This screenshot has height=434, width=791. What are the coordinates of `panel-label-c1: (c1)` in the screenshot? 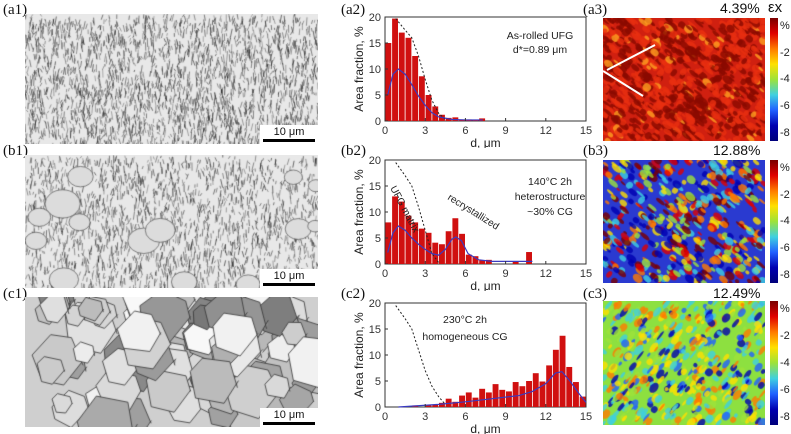 It's located at (15, 294).